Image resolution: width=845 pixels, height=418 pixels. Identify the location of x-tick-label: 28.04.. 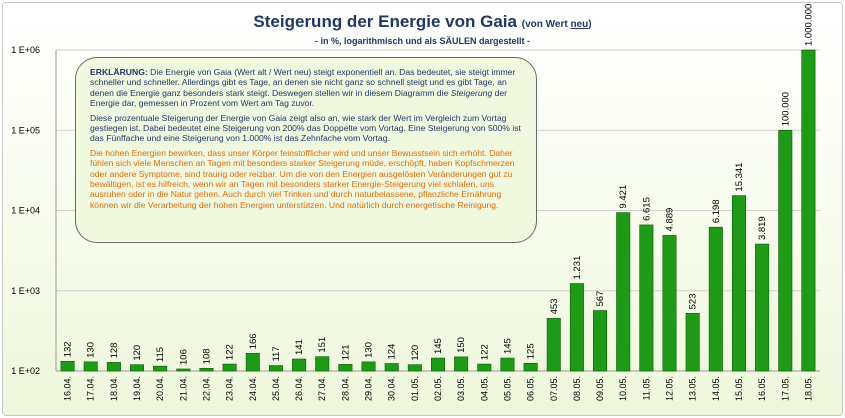
(345, 388).